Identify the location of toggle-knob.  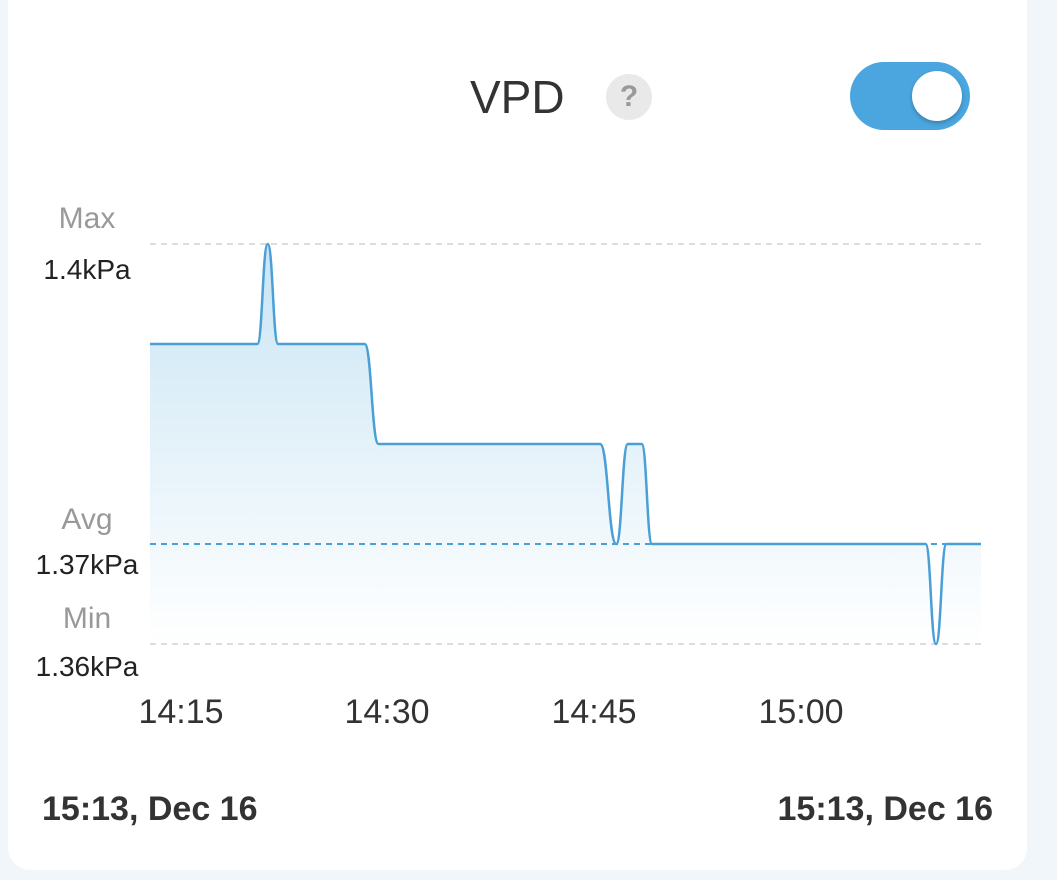
(937, 96).